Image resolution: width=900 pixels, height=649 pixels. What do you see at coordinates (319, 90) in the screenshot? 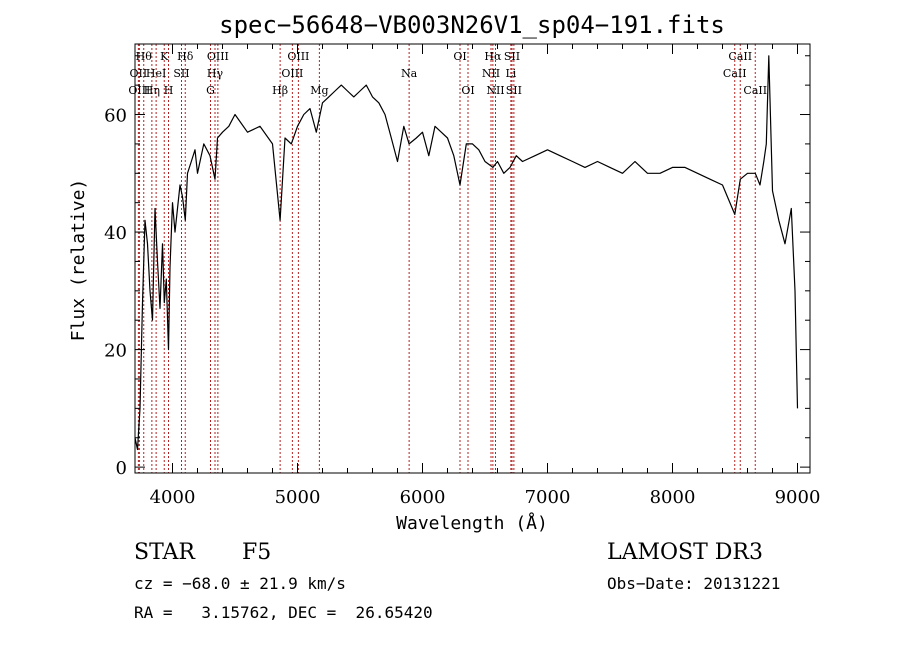
I see `line-label-15: Mg` at bounding box center [319, 90].